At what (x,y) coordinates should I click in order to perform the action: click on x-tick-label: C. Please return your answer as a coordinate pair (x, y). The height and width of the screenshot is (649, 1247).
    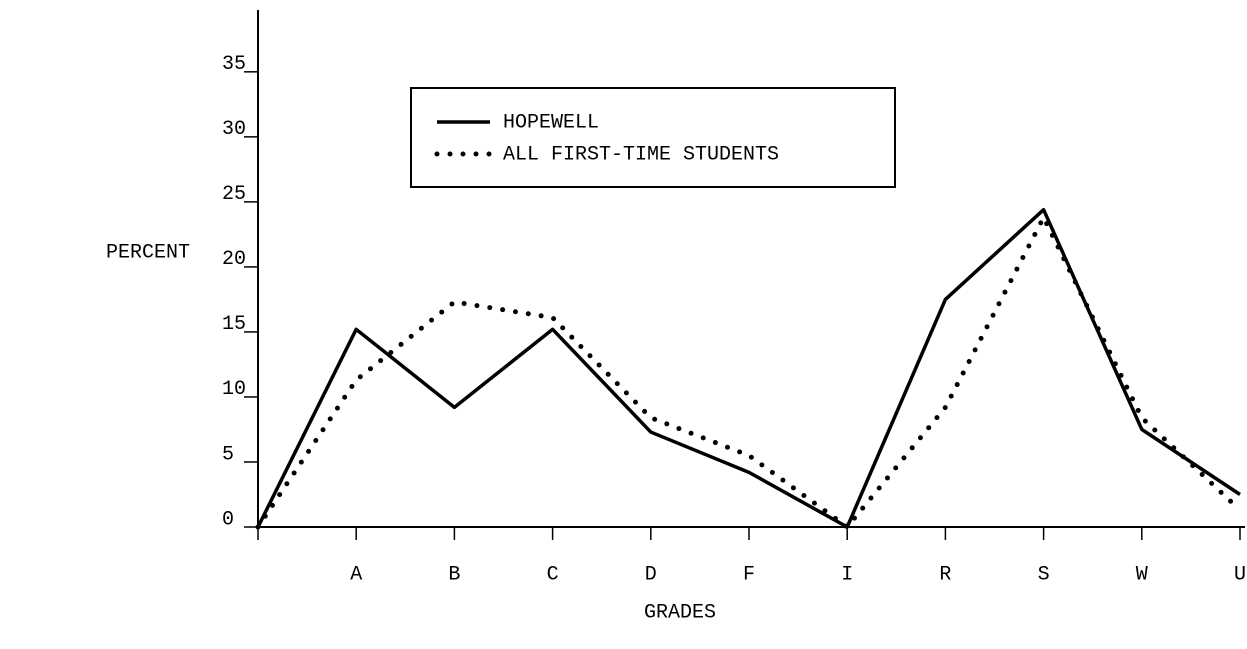
    Looking at the image, I should click on (553, 574).